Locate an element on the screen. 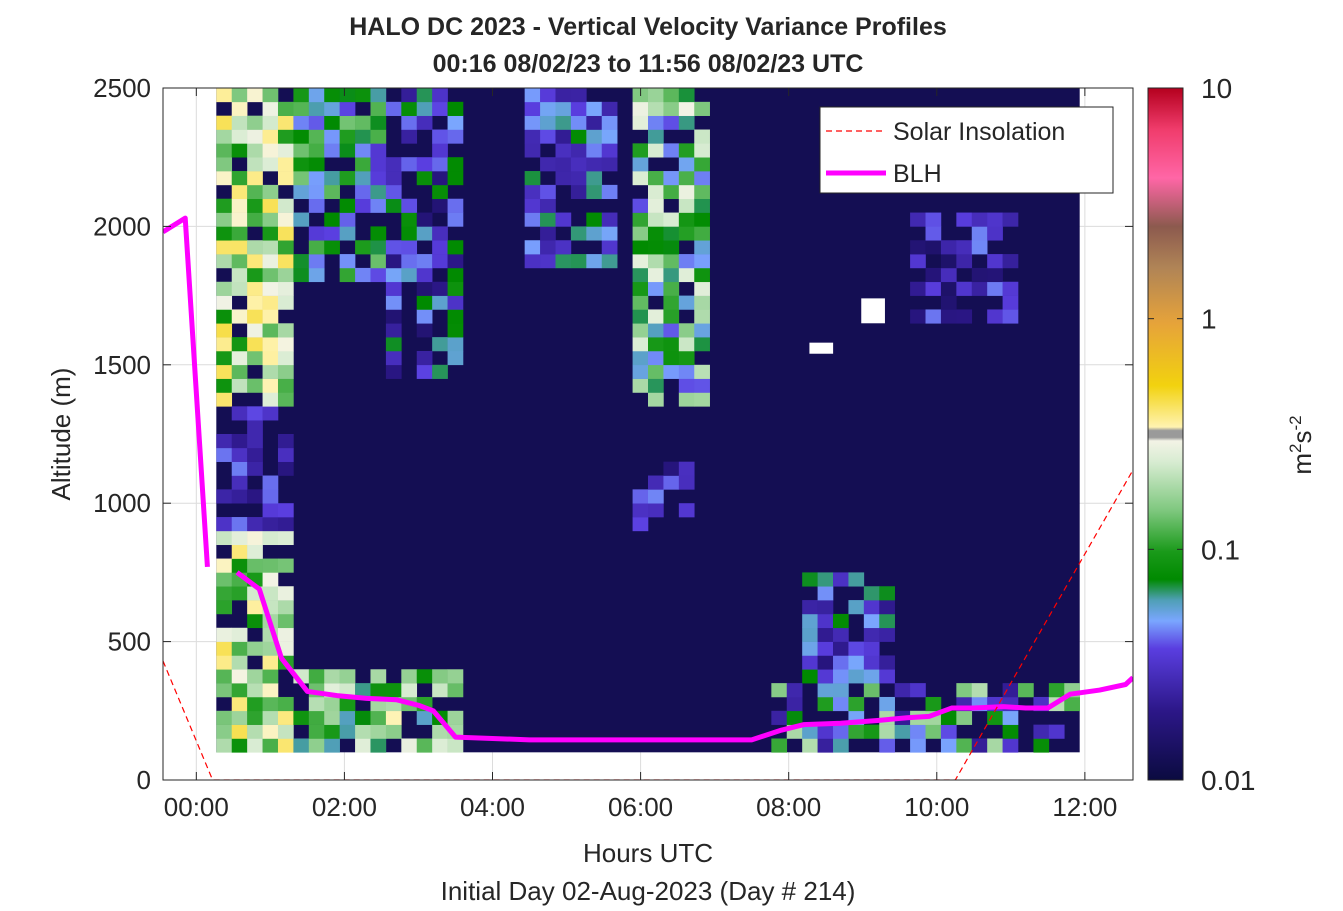  x-tick-label: 10:00 is located at coordinates (936, 807).